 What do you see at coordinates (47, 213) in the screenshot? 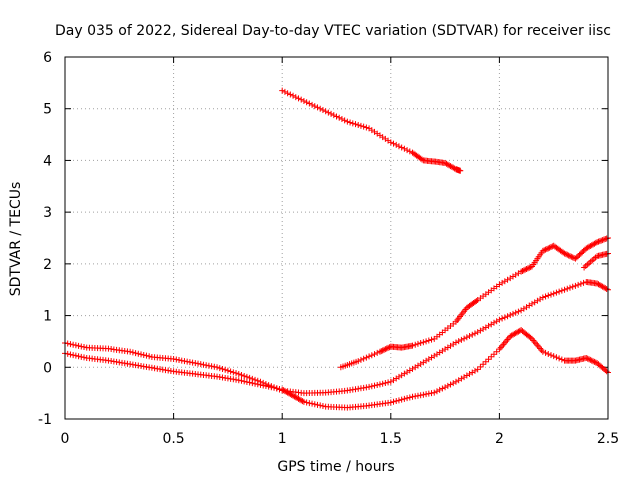
I see `y-tick-label: 3` at bounding box center [47, 213].